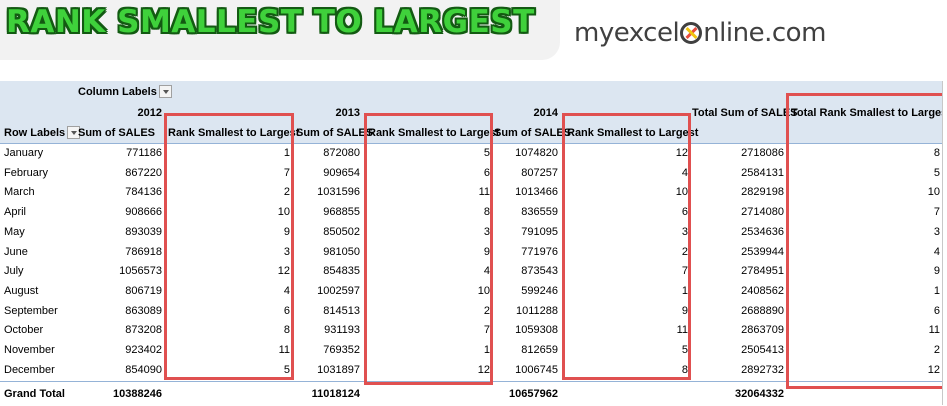 This screenshot has height=406, width=947. I want to click on cell-rank-2013: 8, so click(486, 212).